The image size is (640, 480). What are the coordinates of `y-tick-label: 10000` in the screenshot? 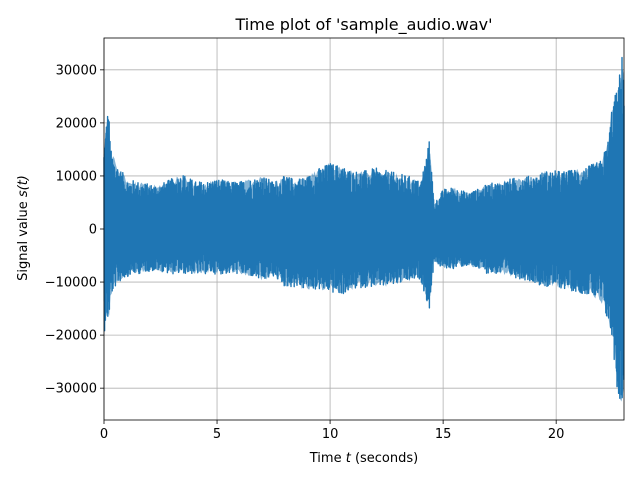 It's located at (76, 176).